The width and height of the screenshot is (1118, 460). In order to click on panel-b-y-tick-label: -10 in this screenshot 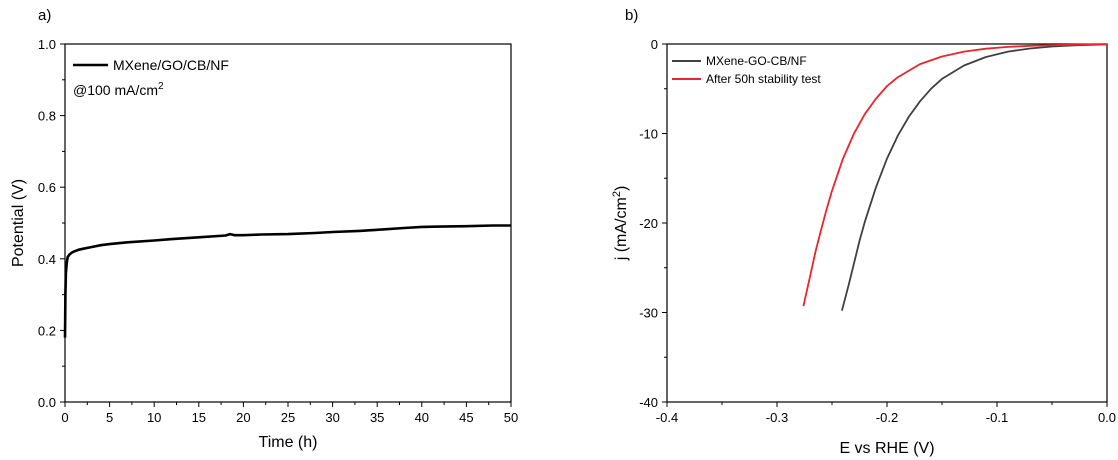, I will do `click(648, 134)`.